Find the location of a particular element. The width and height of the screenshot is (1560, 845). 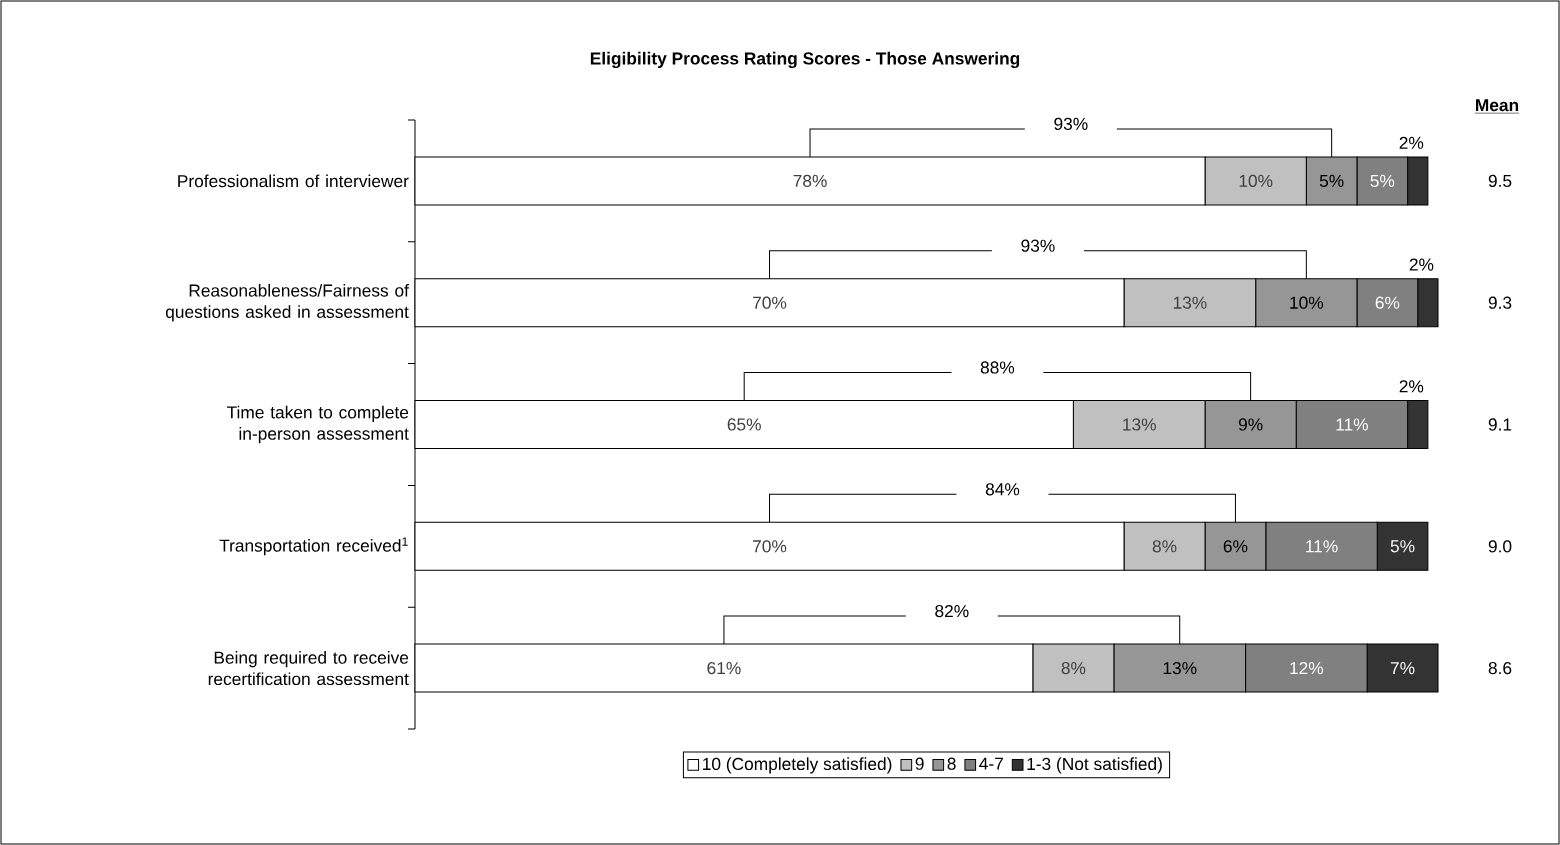

data-label: 12% is located at coordinates (1307, 668).